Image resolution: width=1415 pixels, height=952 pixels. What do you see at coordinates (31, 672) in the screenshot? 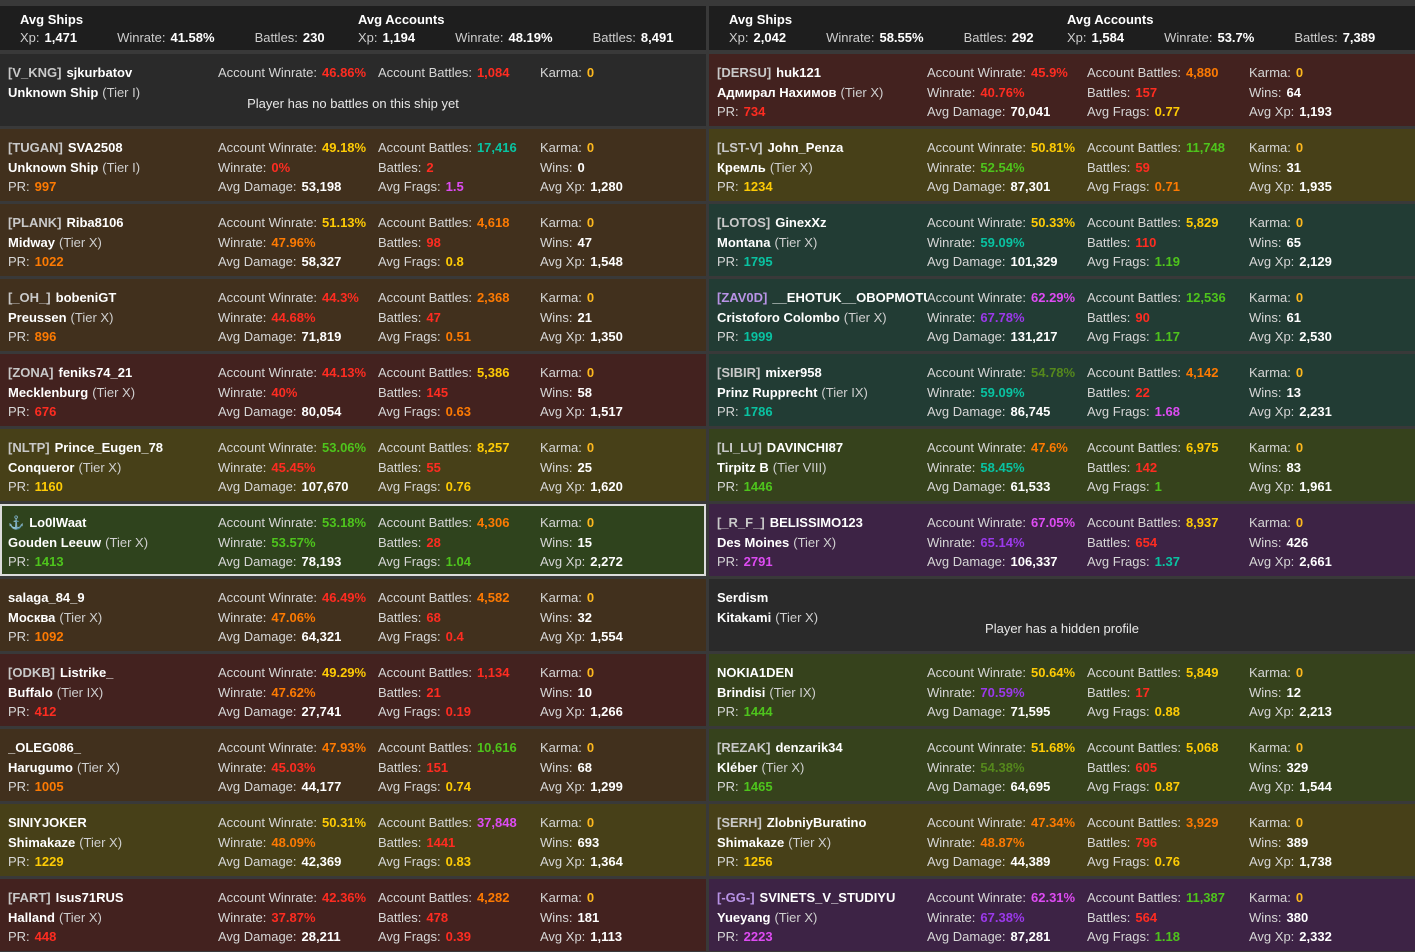
I see `clan-tag: [ODKB]` at bounding box center [31, 672].